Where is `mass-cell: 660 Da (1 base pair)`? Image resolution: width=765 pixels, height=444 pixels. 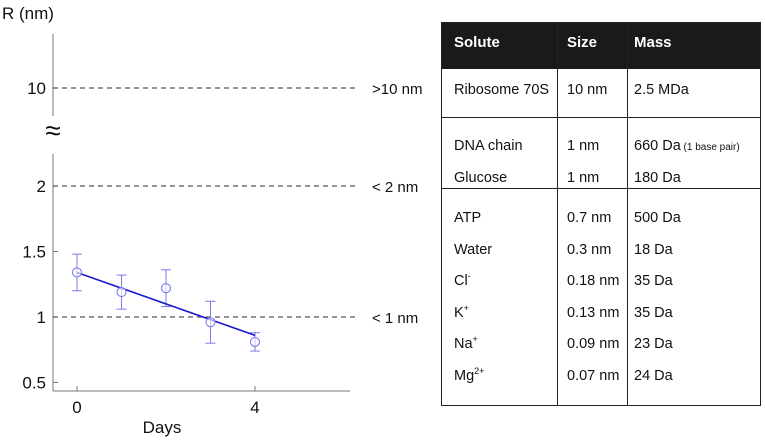
mass-cell: 660 Da (1 base pair) is located at coordinates (687, 146).